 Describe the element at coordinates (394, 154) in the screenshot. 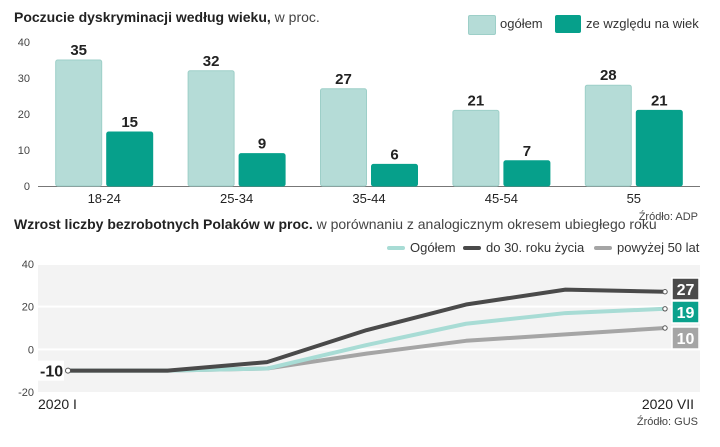

I see `data-label-age: 6` at that location.